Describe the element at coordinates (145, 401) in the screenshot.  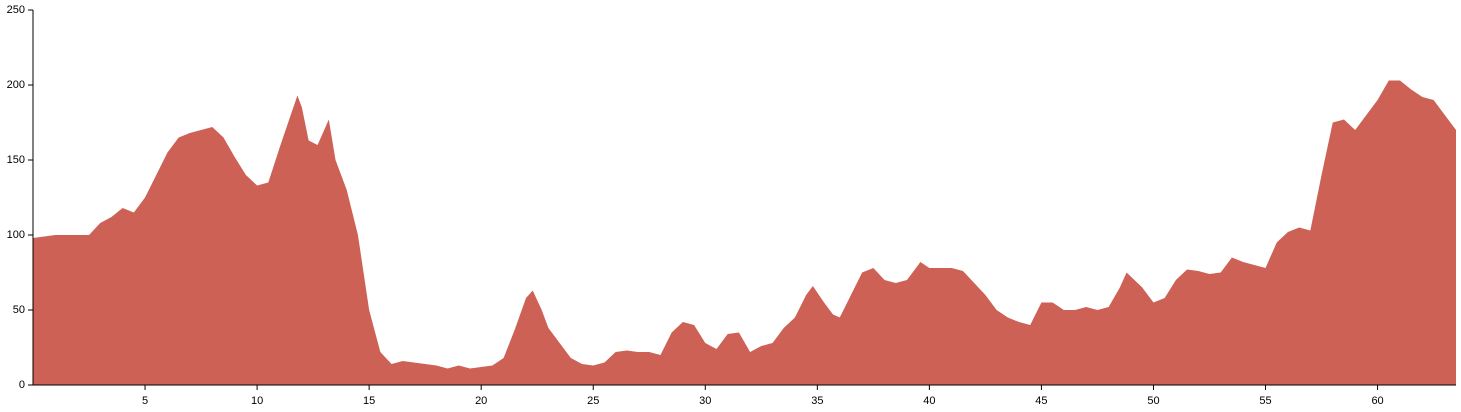
I see `x-tick-label: 5` at that location.